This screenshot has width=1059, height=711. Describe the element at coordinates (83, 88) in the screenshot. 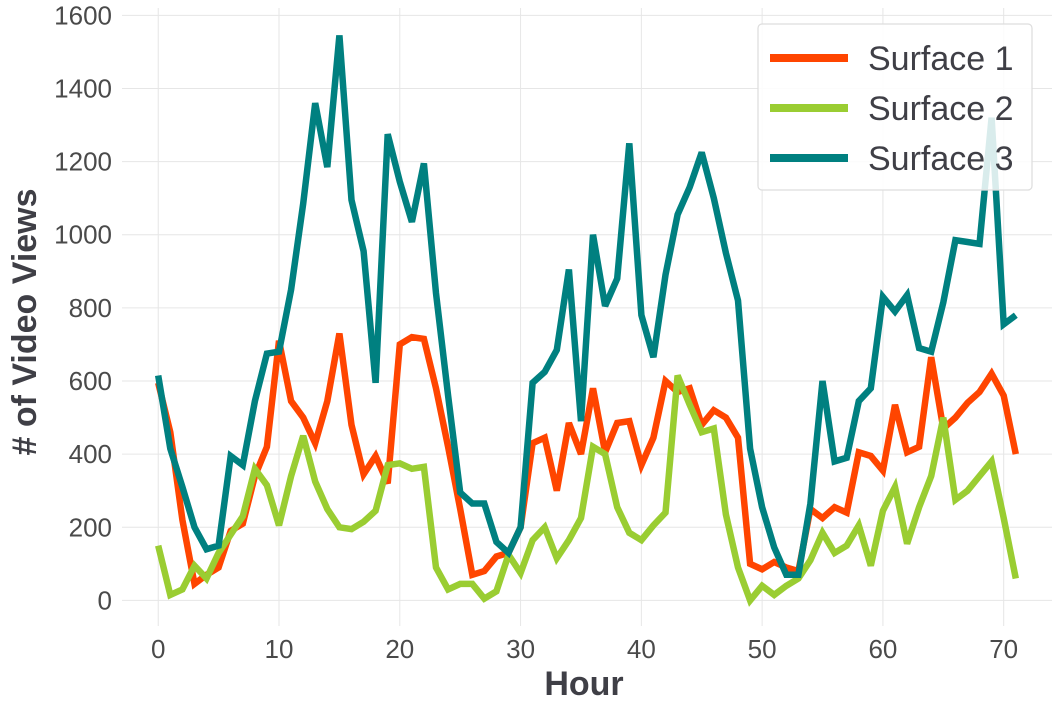

I see `y-tick-label: 1400` at that location.